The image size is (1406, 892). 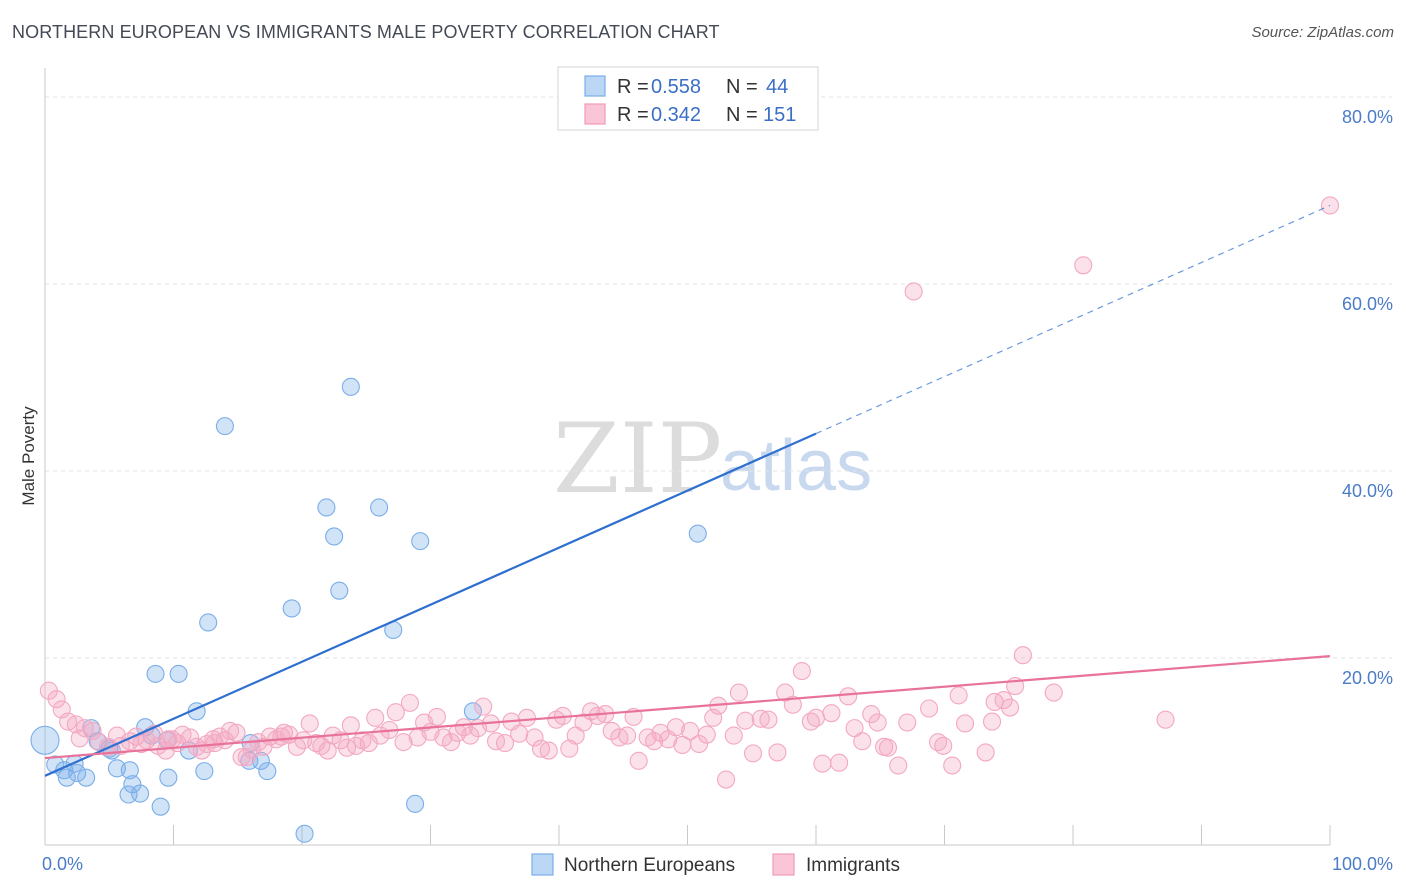 What do you see at coordinates (688, 98) in the screenshot?
I see `stats-legend: R = 0.558 N = 44 R = 0.342 N = 151` at bounding box center [688, 98].